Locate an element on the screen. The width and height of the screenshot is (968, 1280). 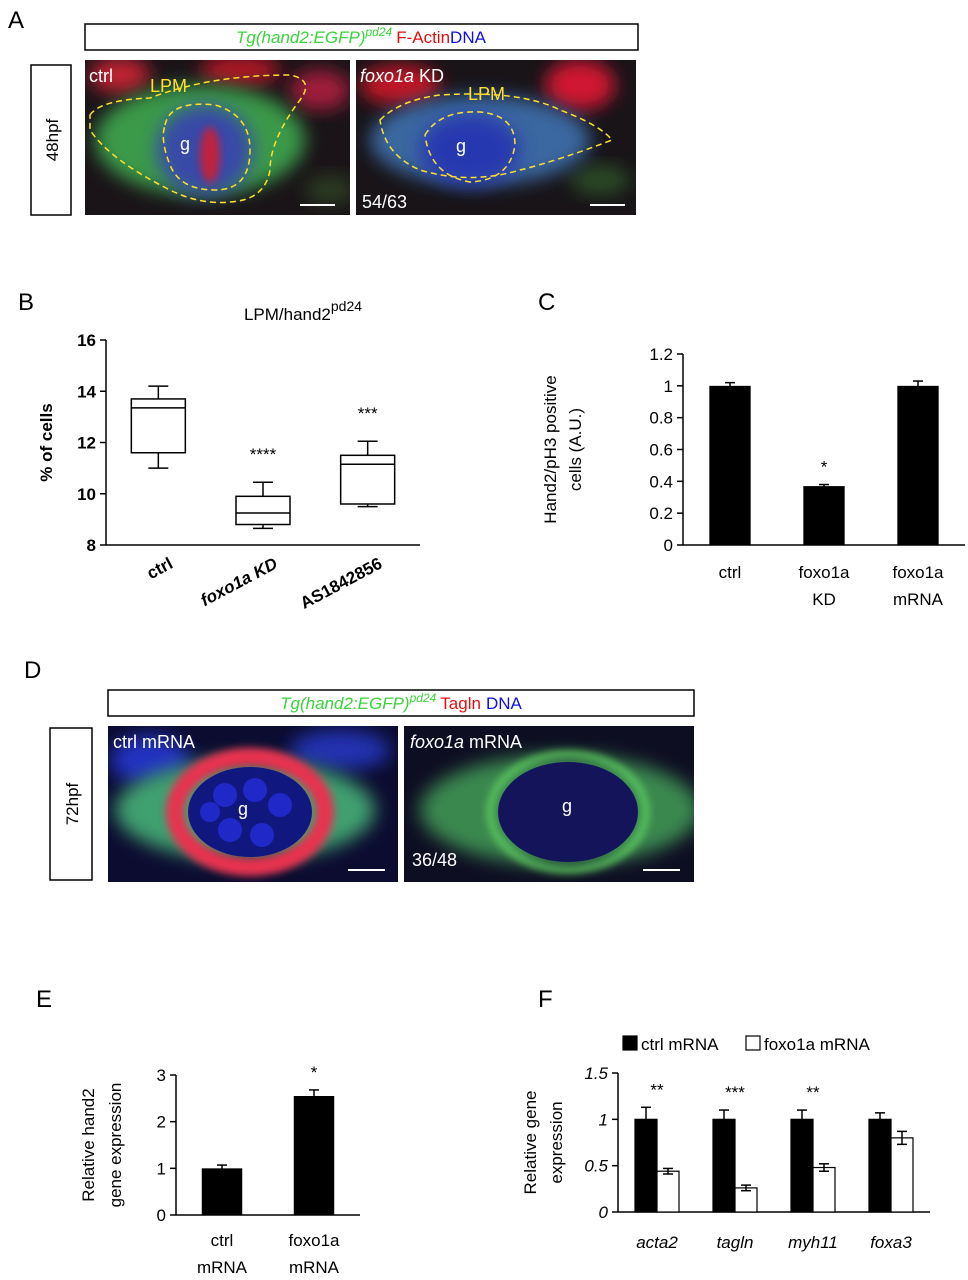
micrograph: ctrl mRNA g is located at coordinates (253, 804).